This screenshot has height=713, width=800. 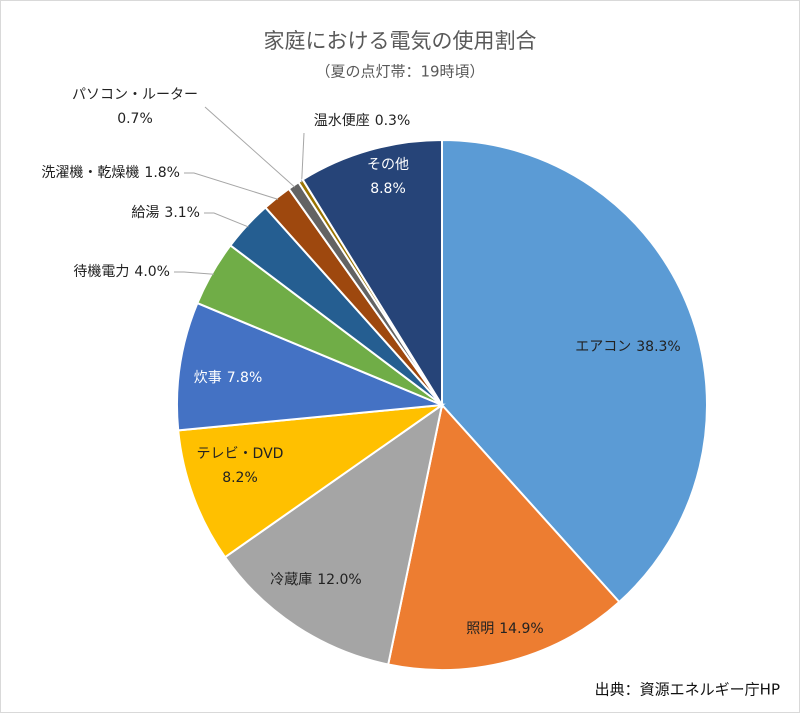 What do you see at coordinates (393, 121) in the screenshot?
I see `label-value: 0.3%` at bounding box center [393, 121].